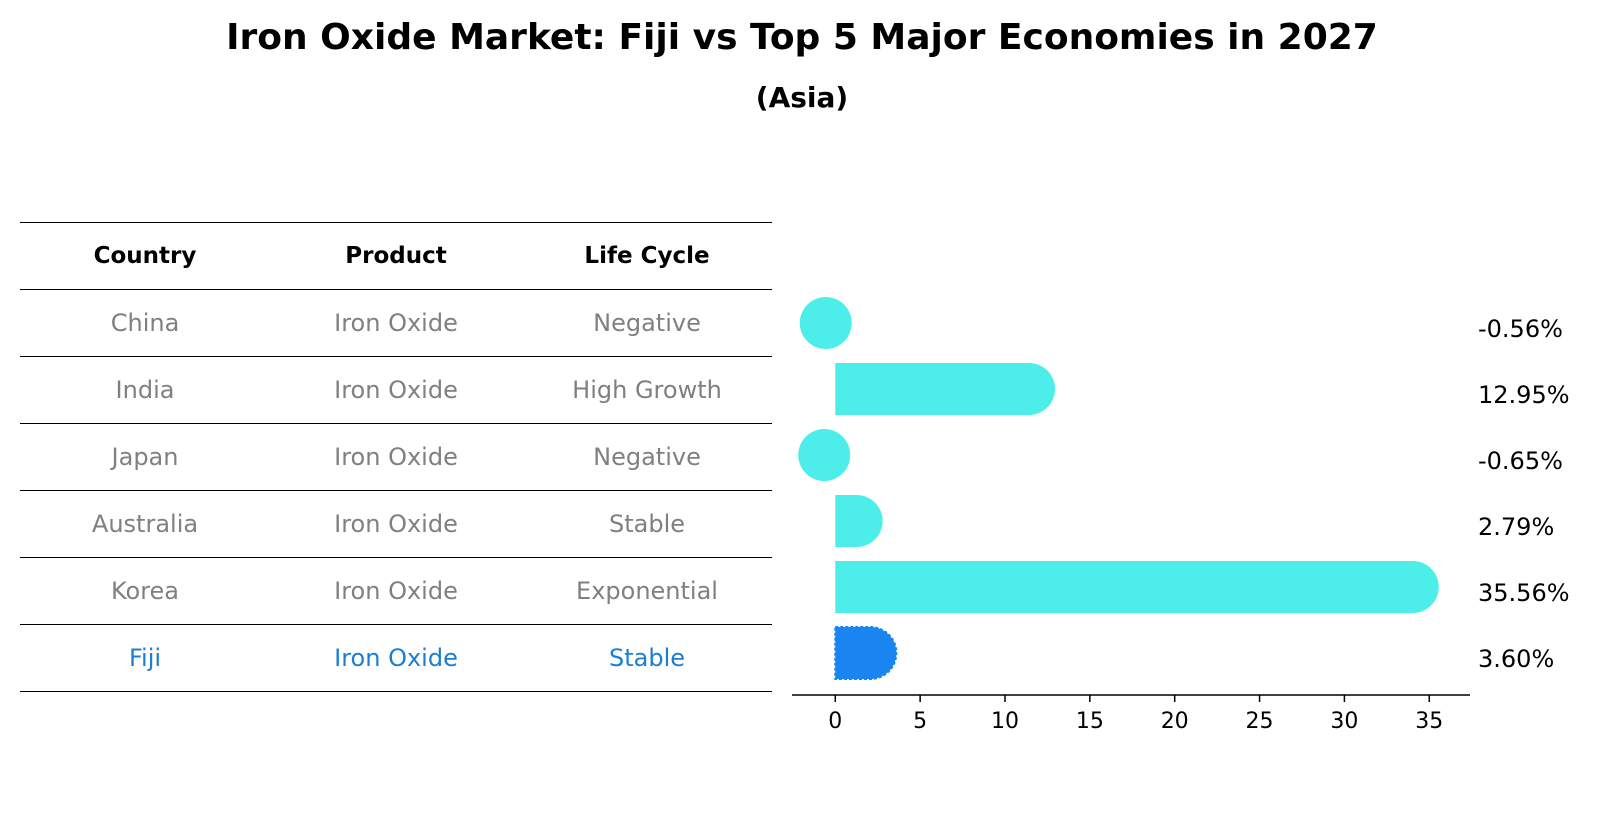 Image resolution: width=1604 pixels, height=823 pixels. I want to click on table-row: India Iron Oxide High Growth, so click(396, 389).